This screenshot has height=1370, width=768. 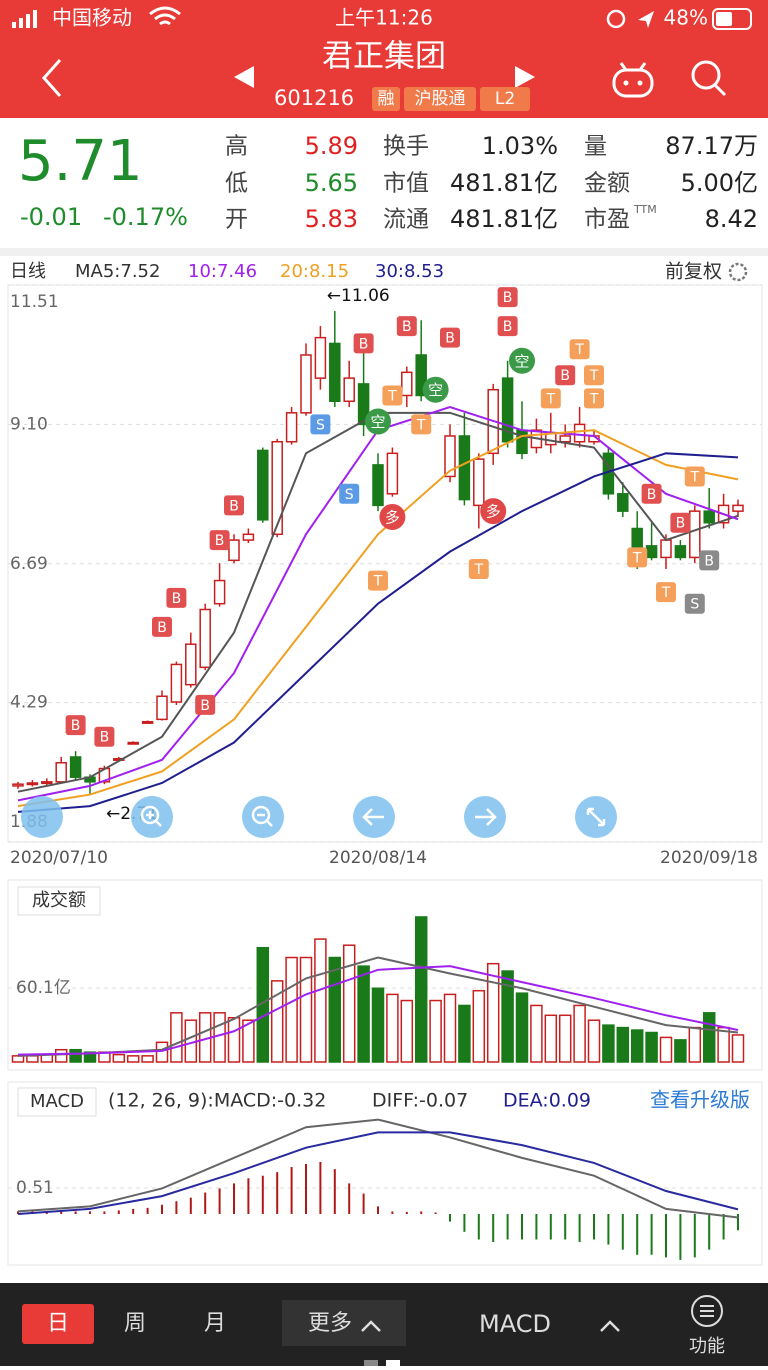 I want to click on function-label: 功能, so click(x=707, y=1346).